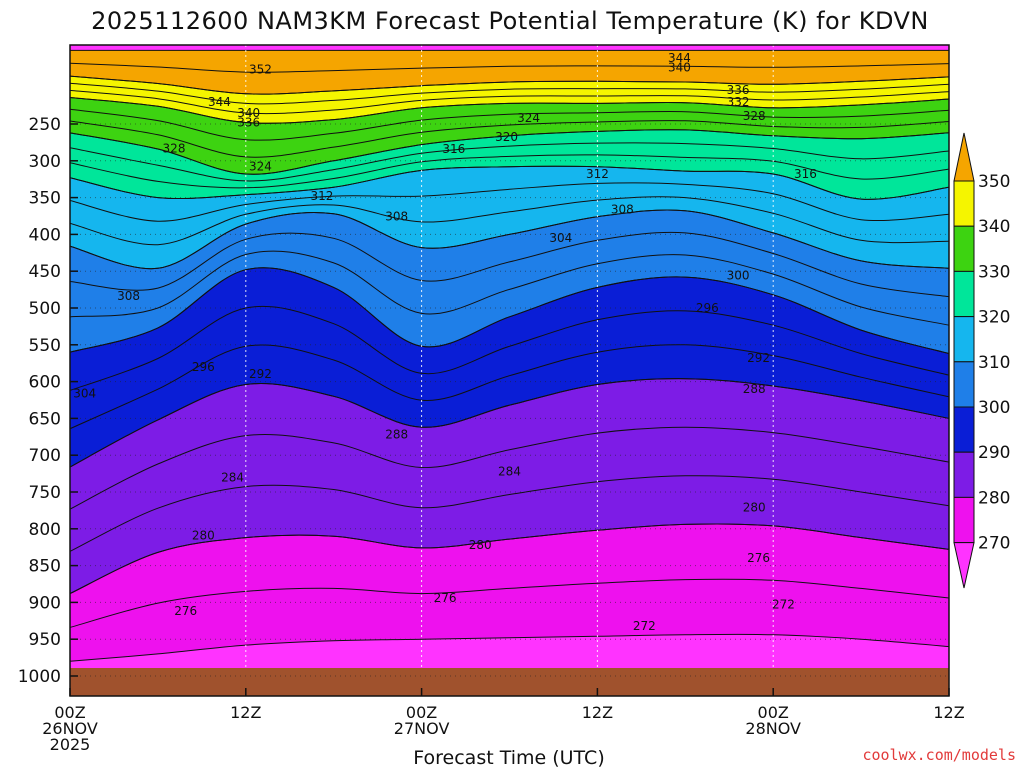  Describe the element at coordinates (453, 149) in the screenshot. I see `contour-label-316: 316` at that location.